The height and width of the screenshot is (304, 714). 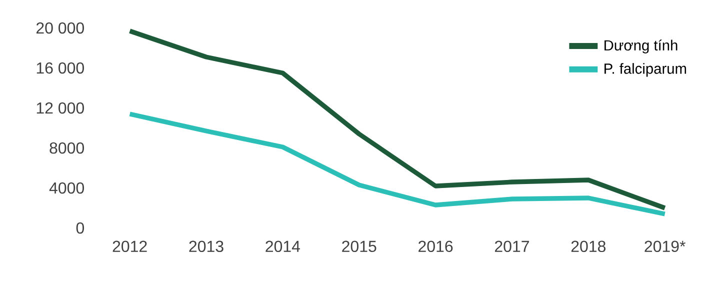 What do you see at coordinates (588, 246) in the screenshot?
I see `x-tick-label: 2018` at bounding box center [588, 246].